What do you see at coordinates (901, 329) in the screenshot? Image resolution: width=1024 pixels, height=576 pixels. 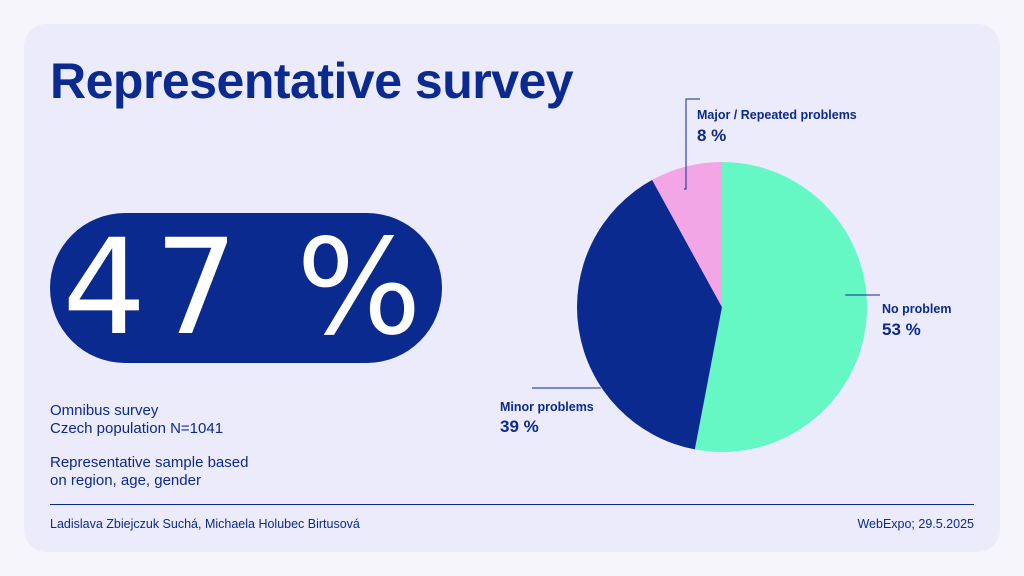 I see `slice-value-no-problem: 53 %` at bounding box center [901, 329].